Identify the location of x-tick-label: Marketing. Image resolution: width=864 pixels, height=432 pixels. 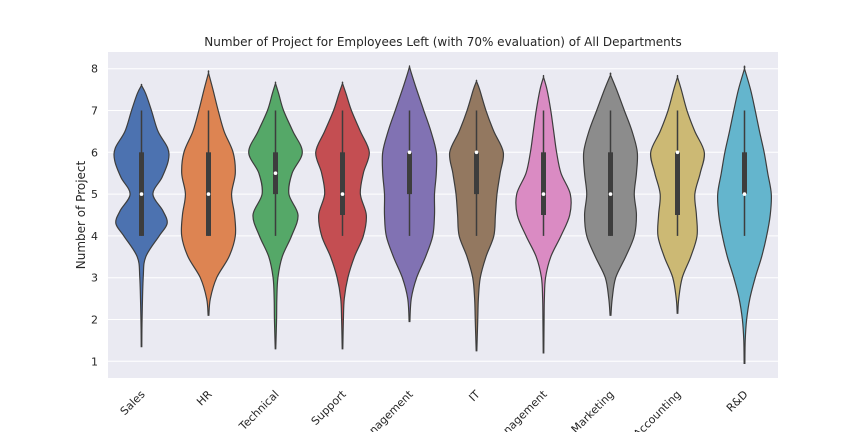
(593, 410).